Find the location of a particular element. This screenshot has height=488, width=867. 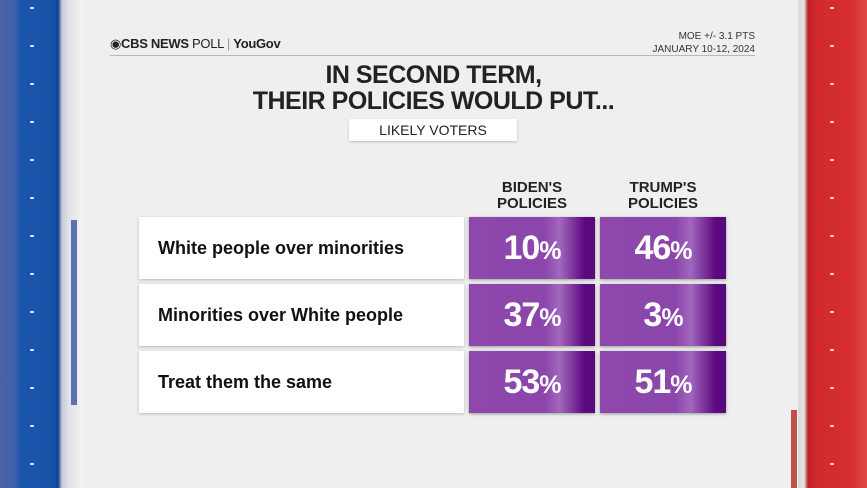

row-label: Treat them the same is located at coordinates (301, 382).